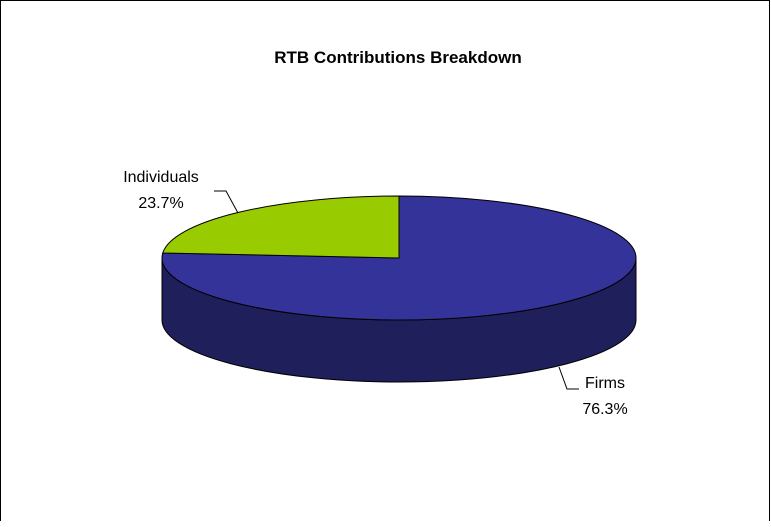 Image resolution: width=771 pixels, height=527 pixels. Describe the element at coordinates (281, 227) in the screenshot. I see `pie-slice-individuals` at that location.